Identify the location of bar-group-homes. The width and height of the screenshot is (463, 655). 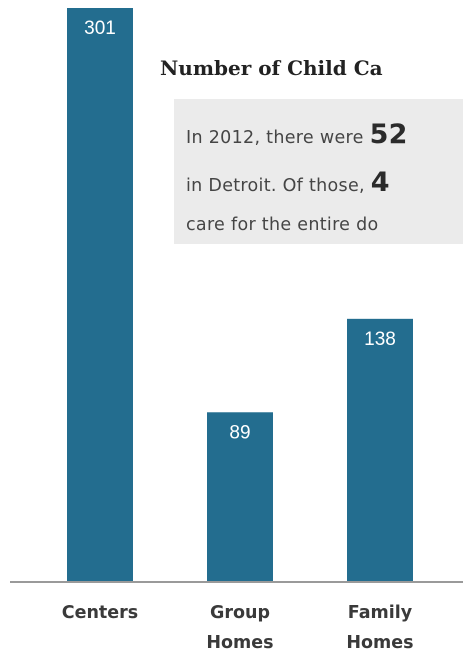
(240, 497).